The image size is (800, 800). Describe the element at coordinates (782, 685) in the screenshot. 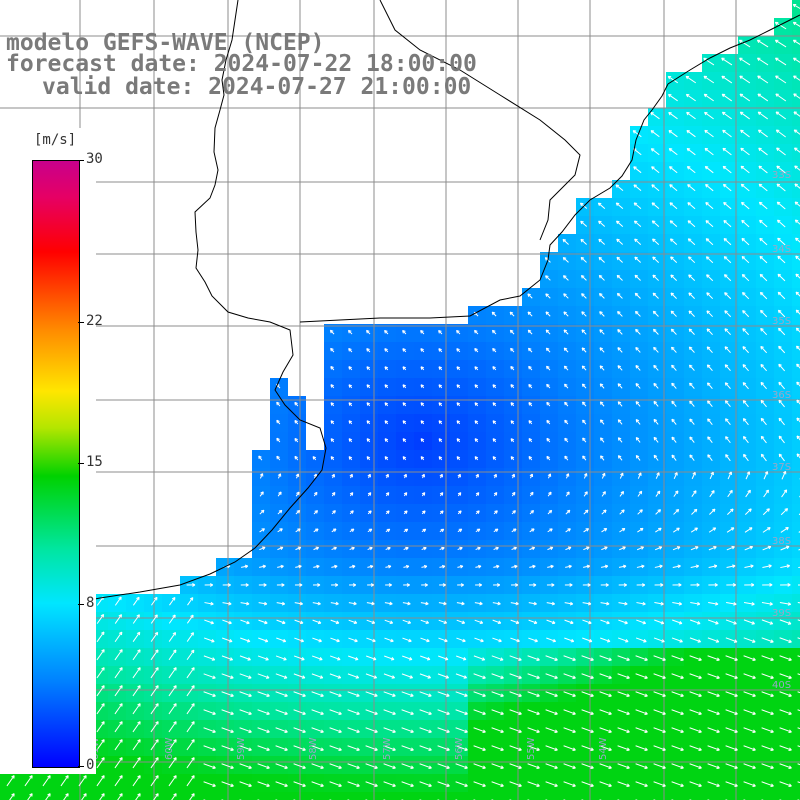

I see `latitude-label: 40S` at that location.